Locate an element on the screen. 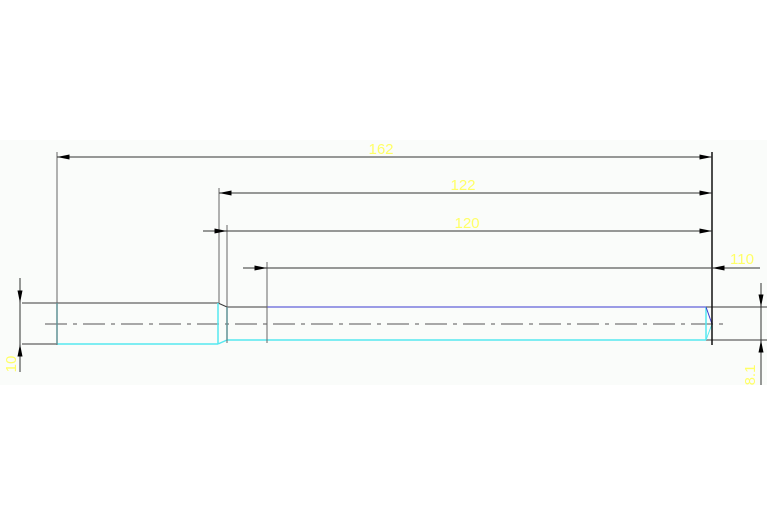 This screenshot has width=767, height=523. dimension-162: 162 is located at coordinates (384, 150).